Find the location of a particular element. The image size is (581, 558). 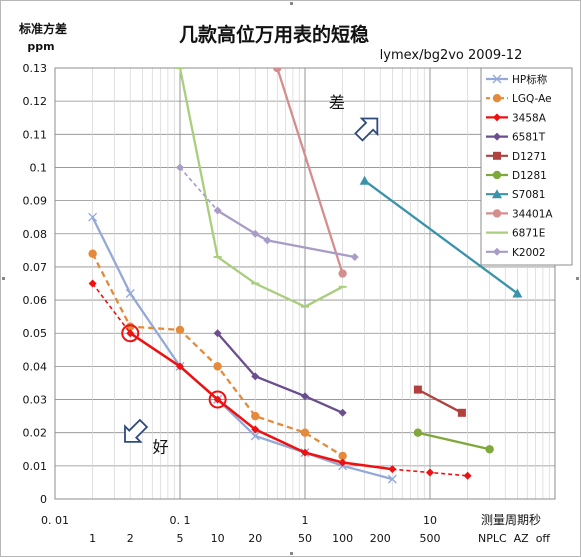

series-6871e is located at coordinates (261, 188).